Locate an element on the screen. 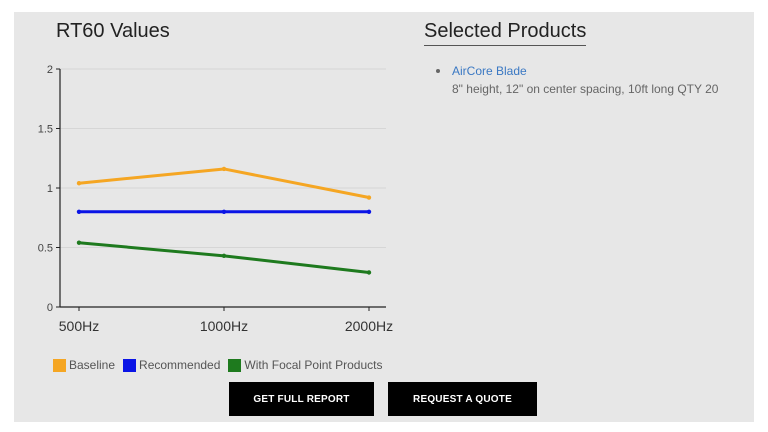 The height and width of the screenshot is (432, 768). x-axis-ticks: 500Hz 1000Hz 2000Hz is located at coordinates (226, 320).